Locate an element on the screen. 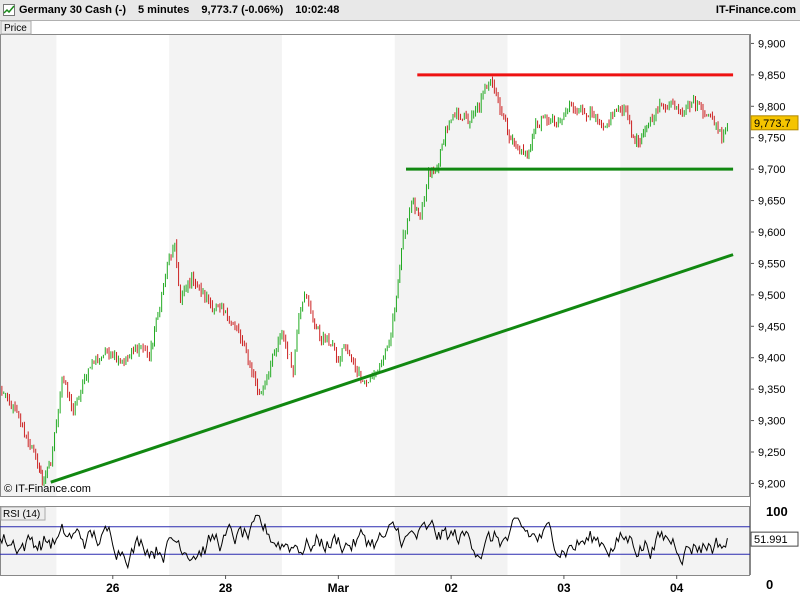 The height and width of the screenshot is (600, 800). y-tick-label: 9,300 is located at coordinates (772, 422).